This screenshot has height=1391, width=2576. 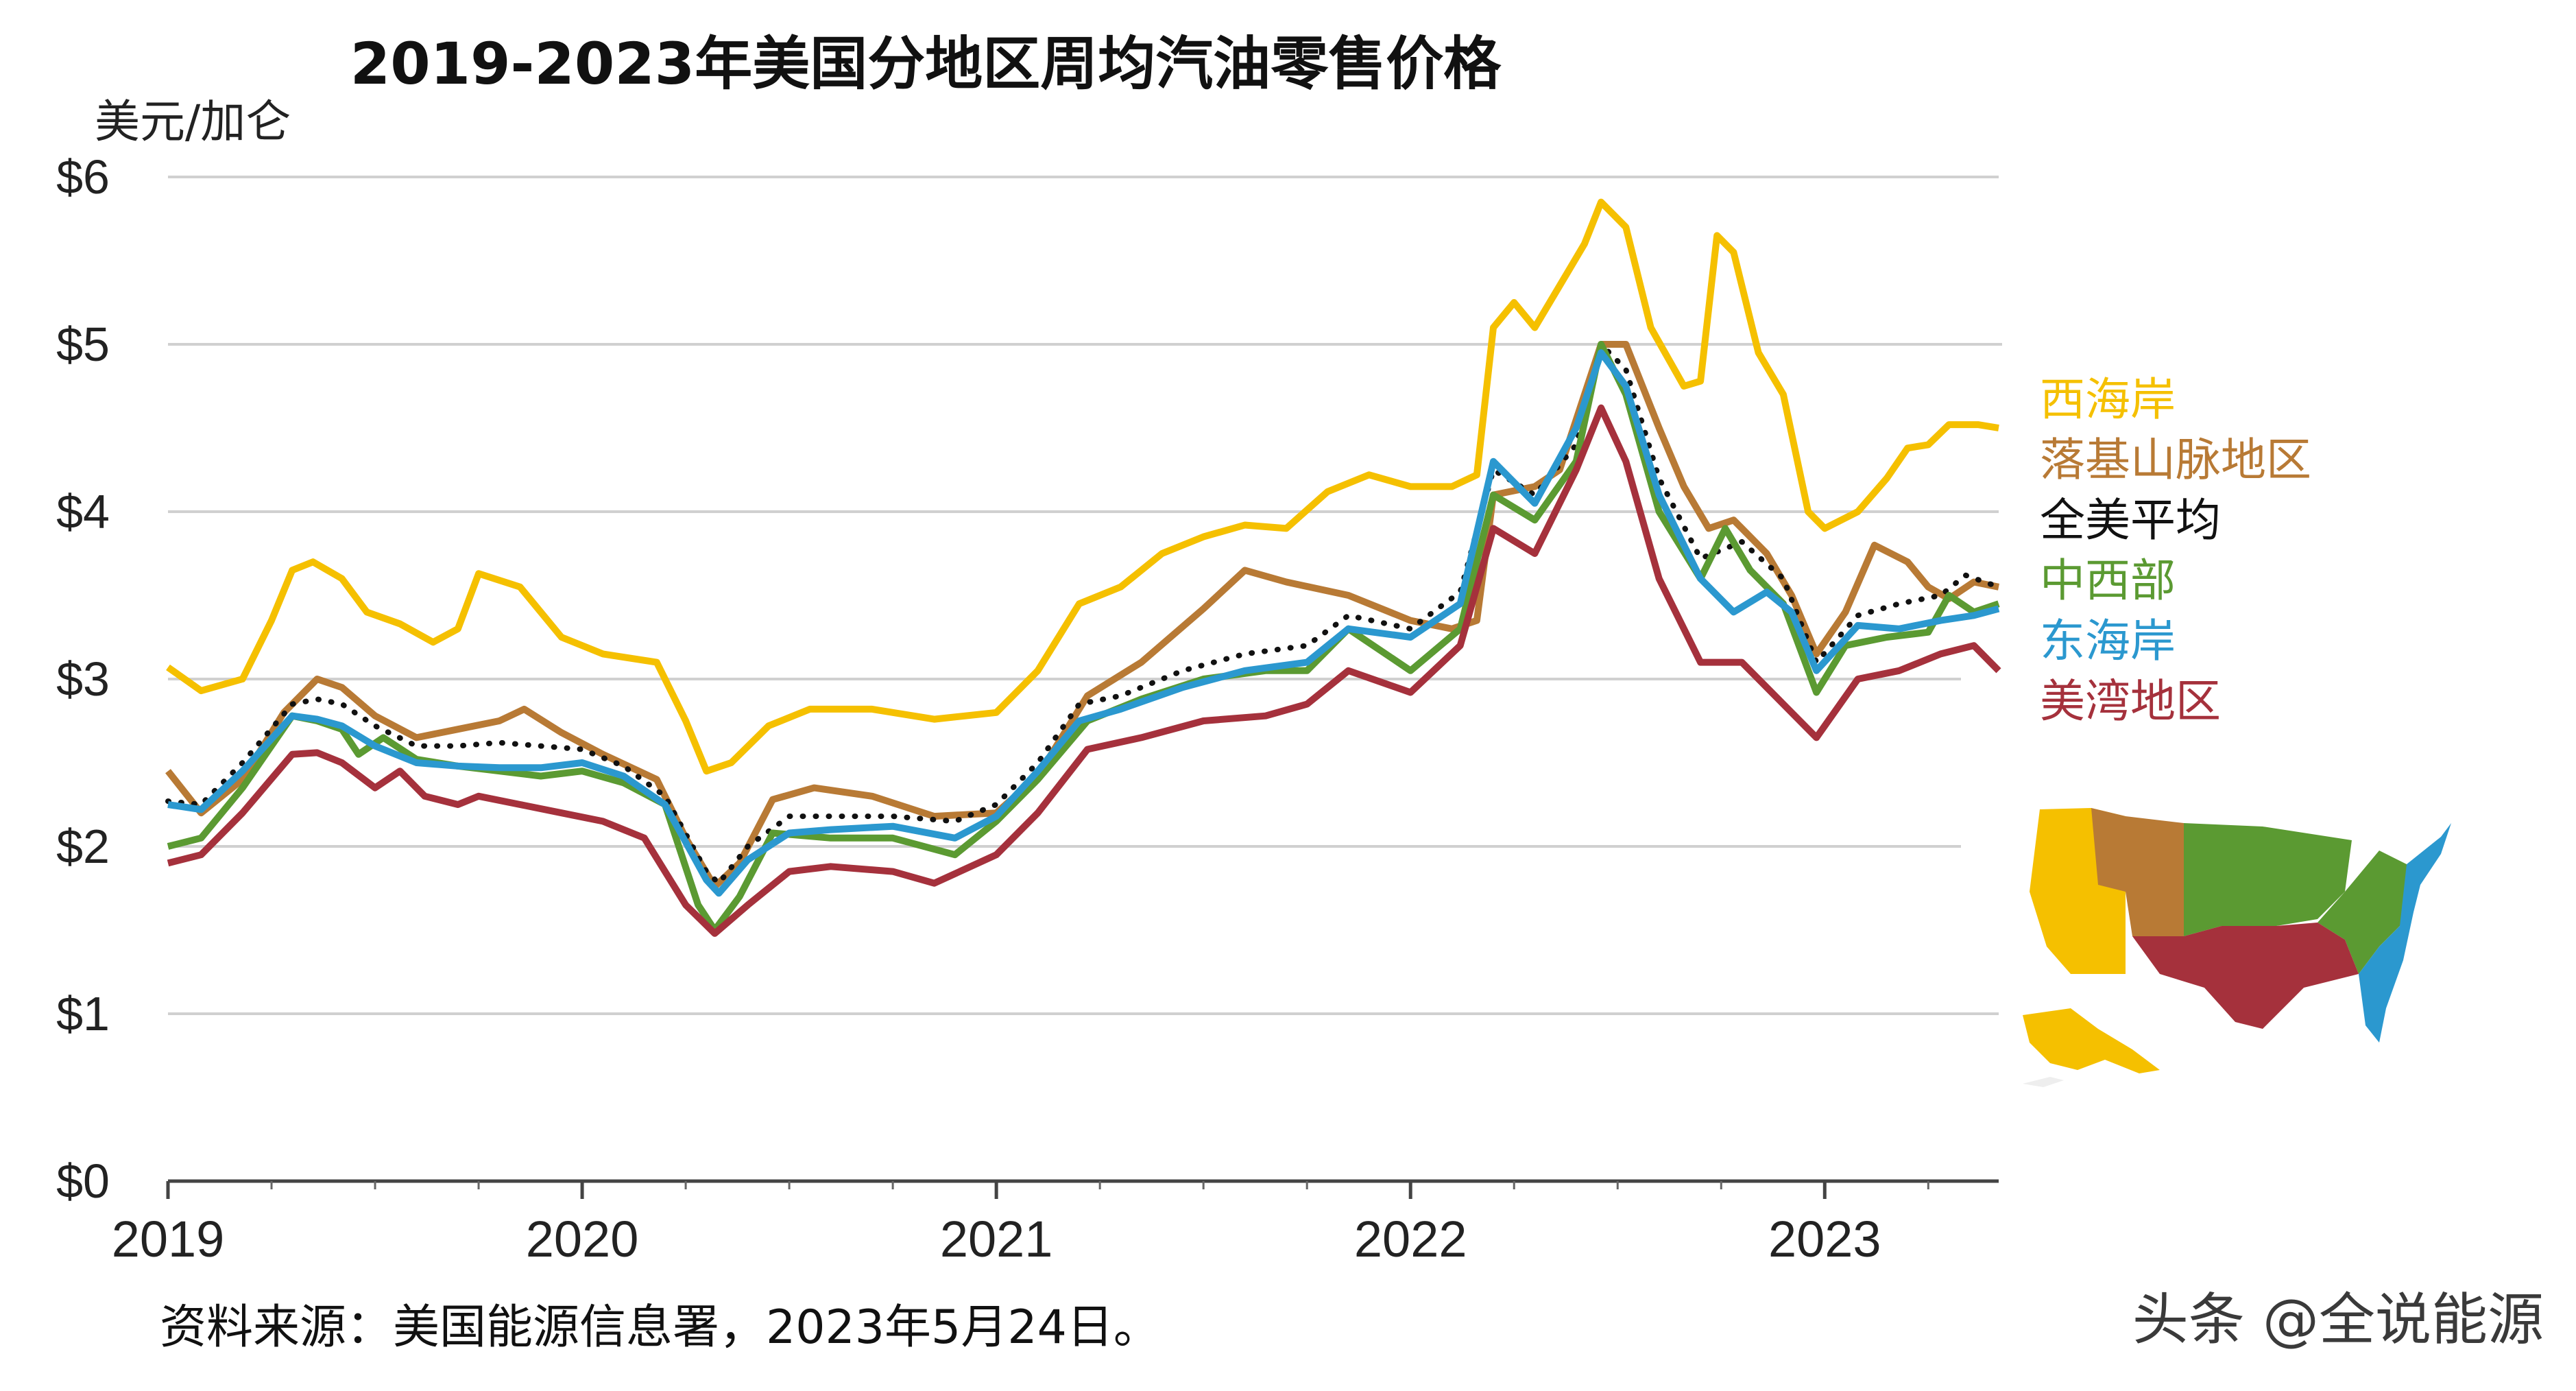 What do you see at coordinates (169, 1239) in the screenshot?
I see `x-tick-label: 2019` at bounding box center [169, 1239].